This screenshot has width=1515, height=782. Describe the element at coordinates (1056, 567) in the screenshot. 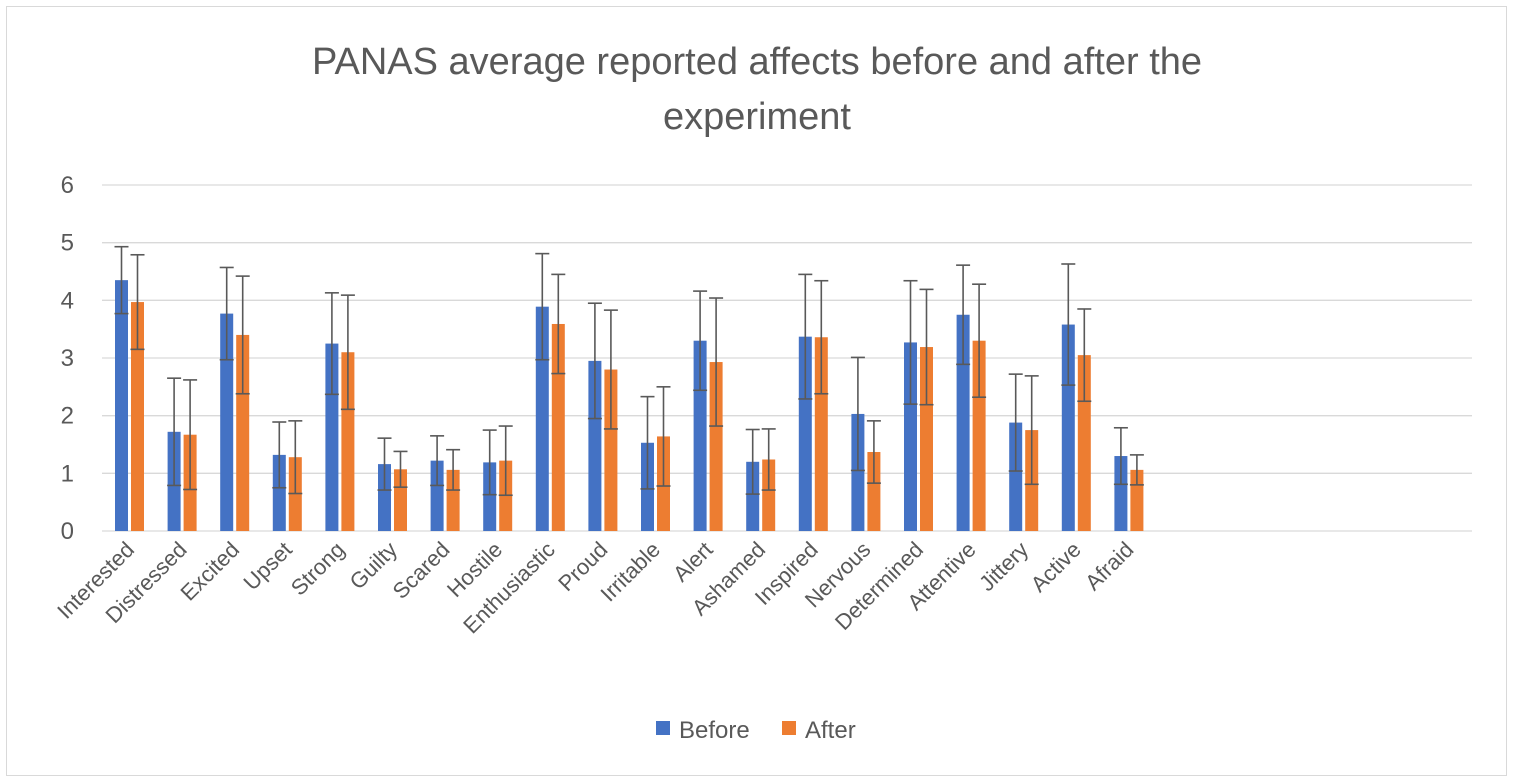

I see `x-category-label: Active` at that location.